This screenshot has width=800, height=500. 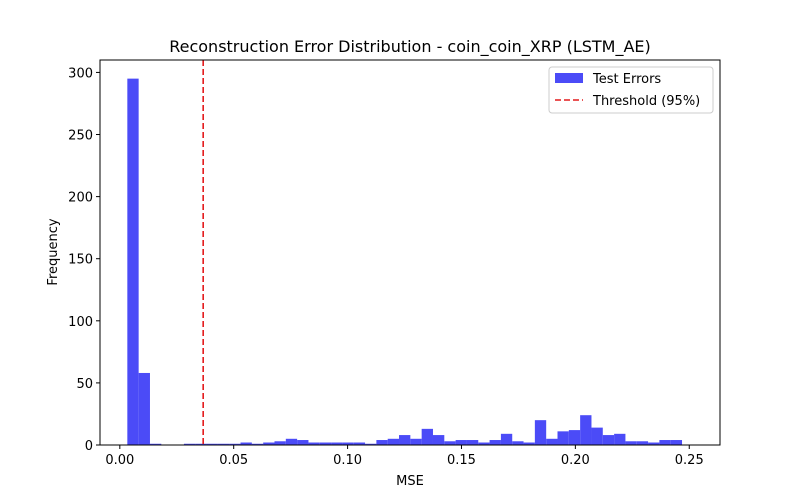 I want to click on x-axis-ticks: 0.00 0.05 0.10 0.15 0.20 0.25, so click(x=404, y=456).